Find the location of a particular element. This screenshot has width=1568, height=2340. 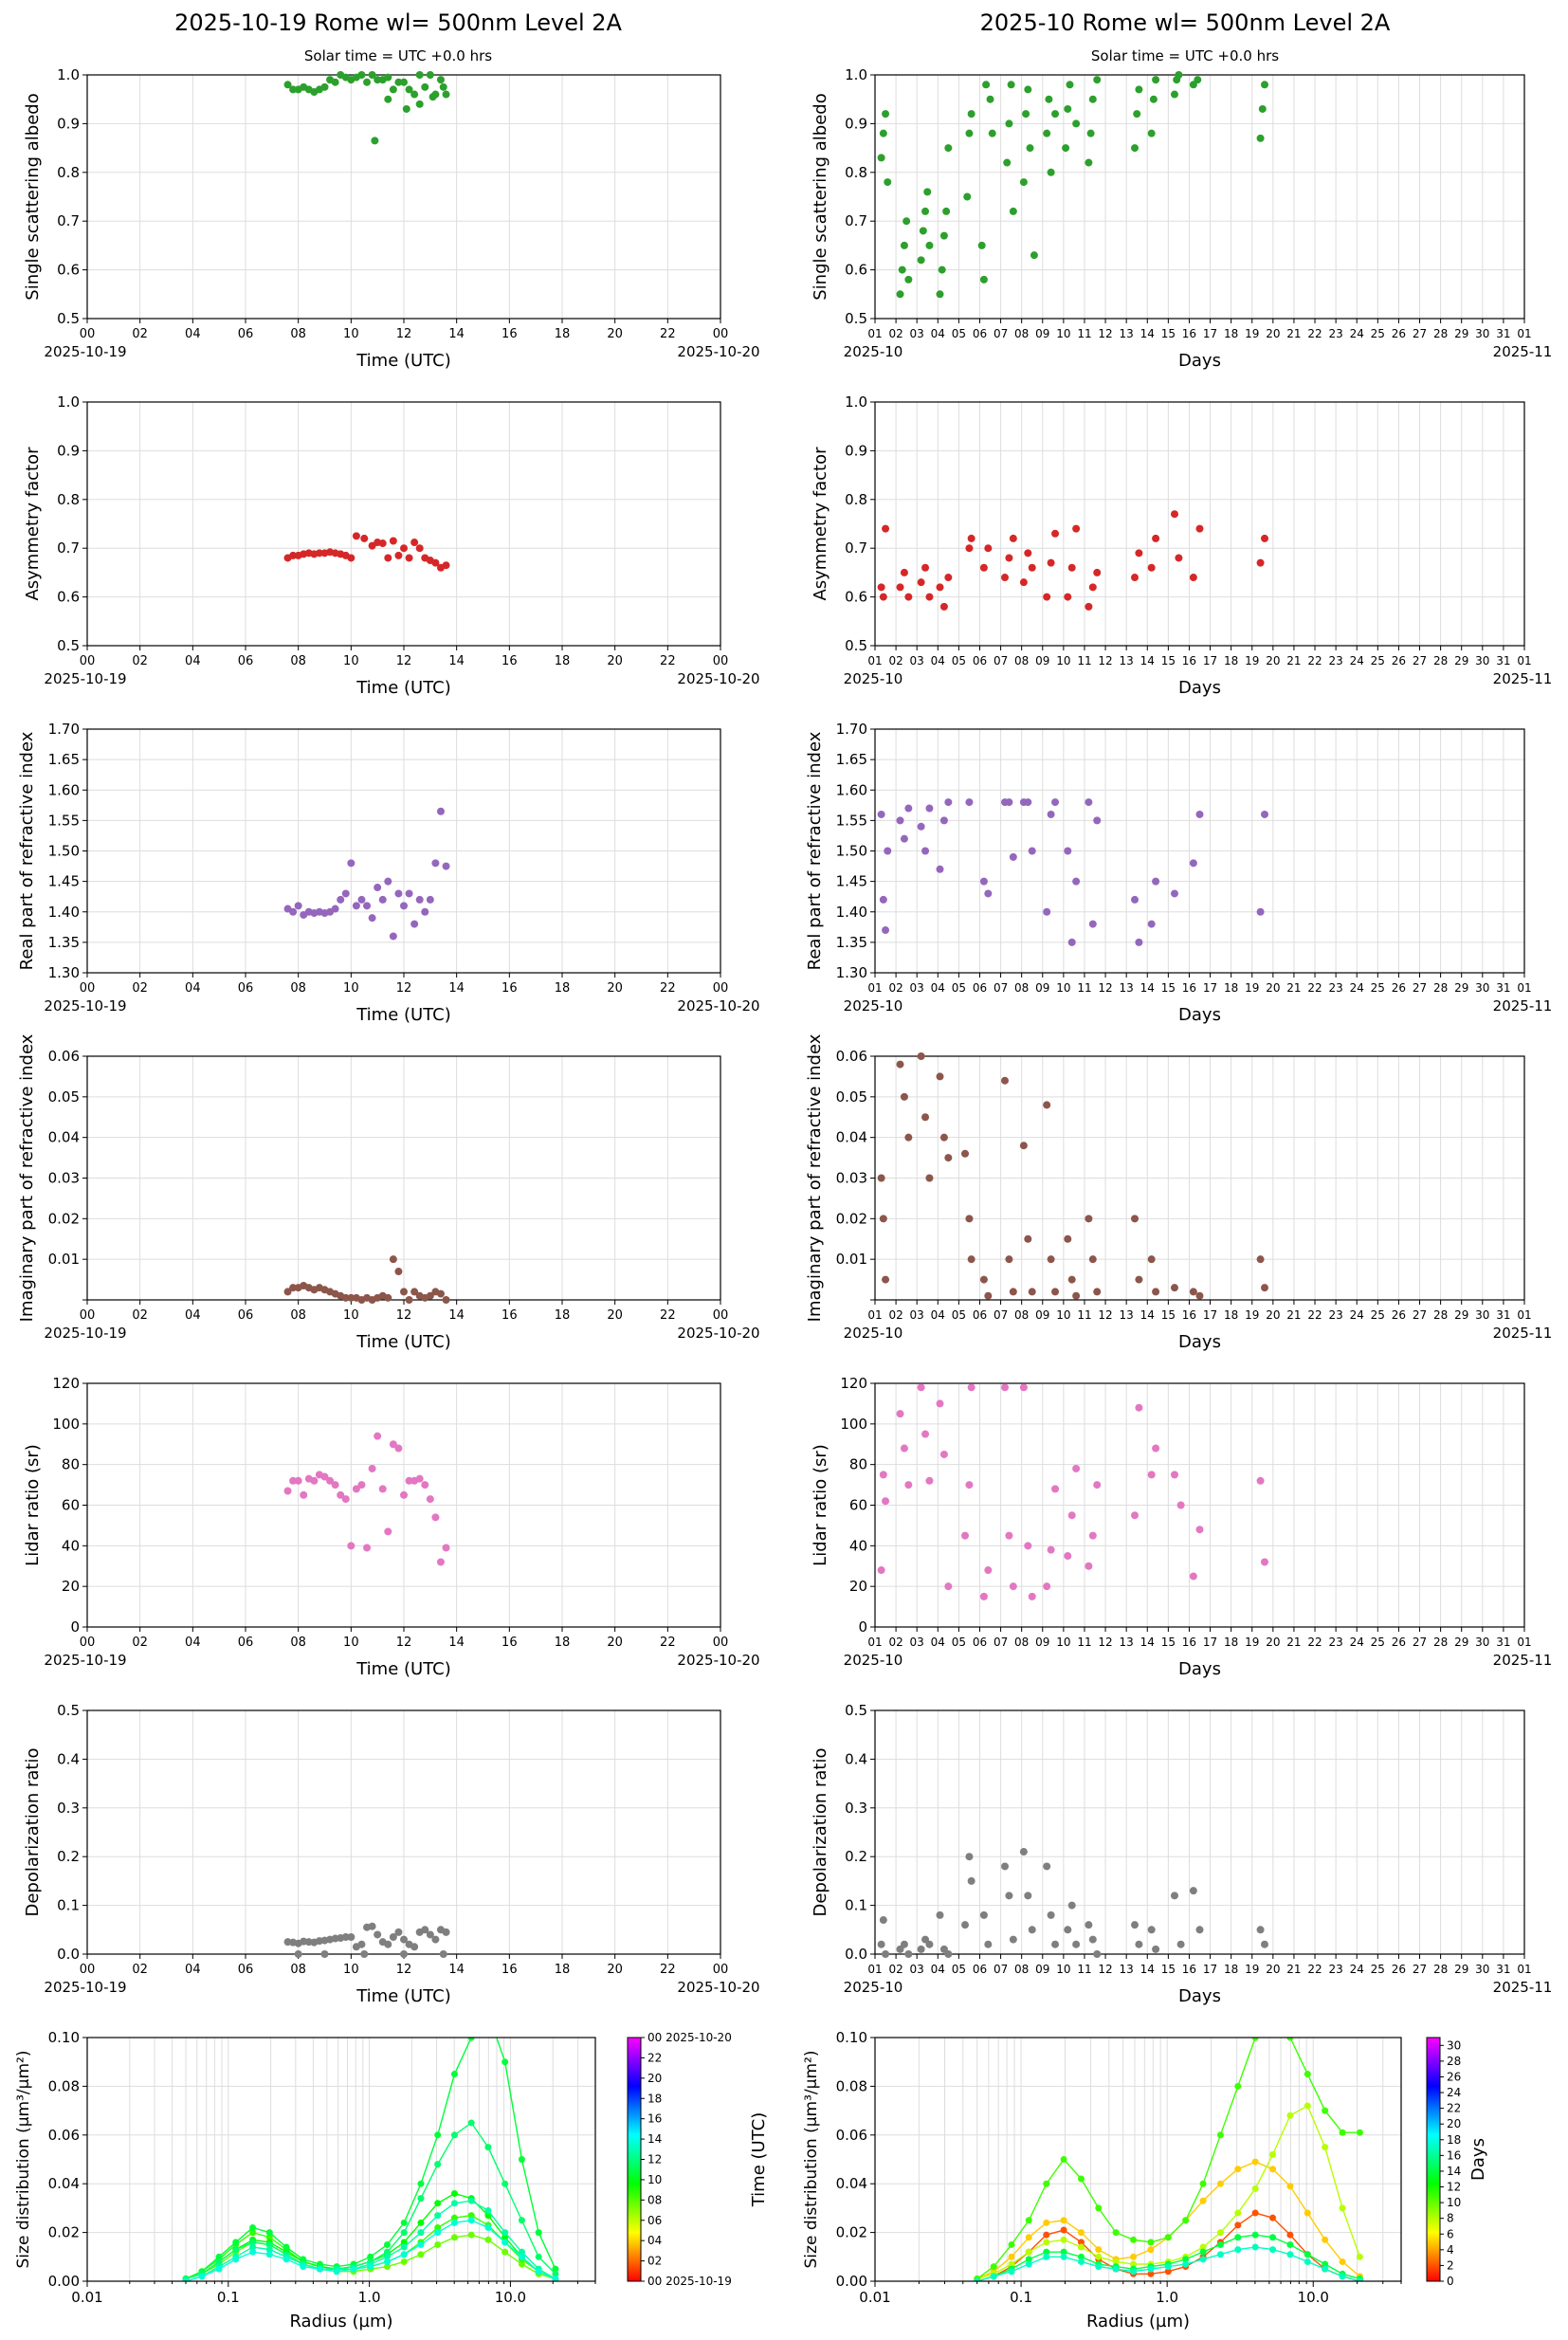

left-panel-3-date-start: 2025-10-19 is located at coordinates (85, 1006).